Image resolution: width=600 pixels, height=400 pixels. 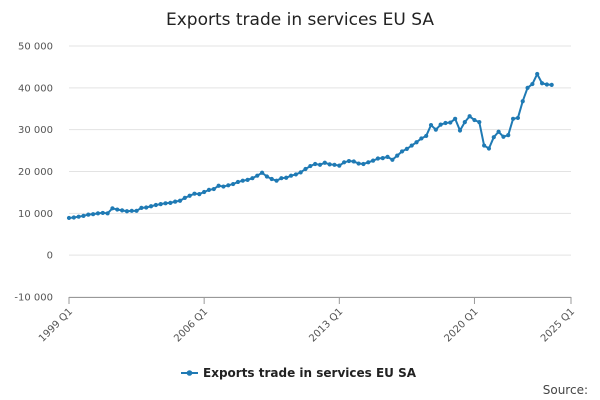 I want to click on legend: Exports trade in services EU SA, so click(x=299, y=373).